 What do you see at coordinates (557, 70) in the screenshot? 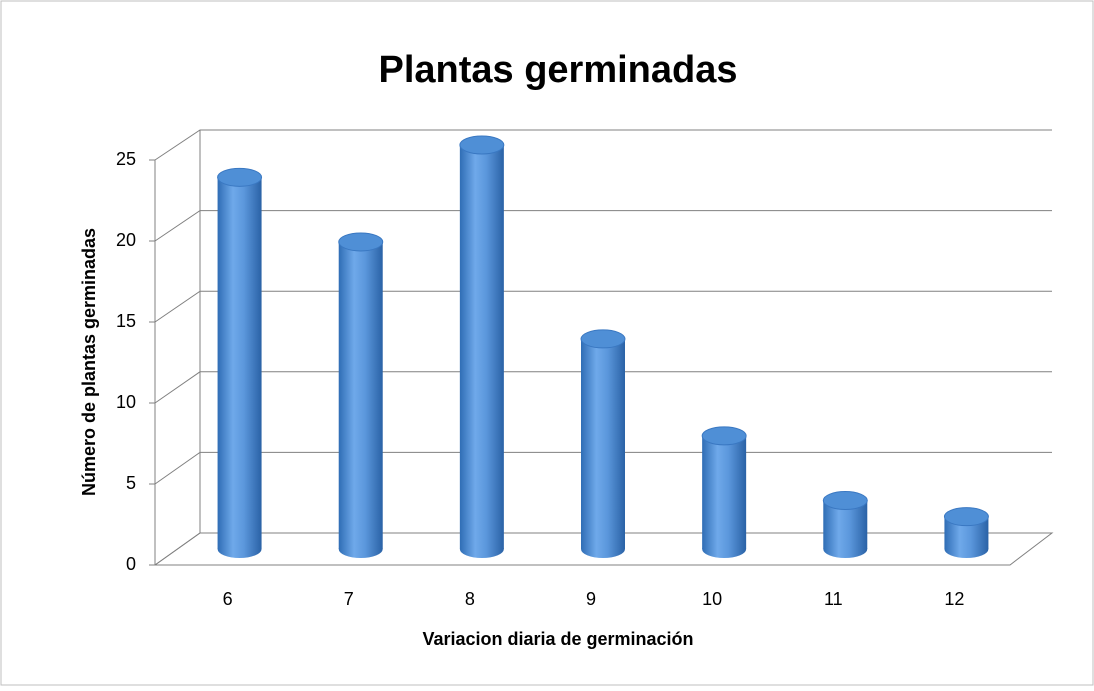
I see `chart-title: Plantas germinadas` at bounding box center [557, 70].